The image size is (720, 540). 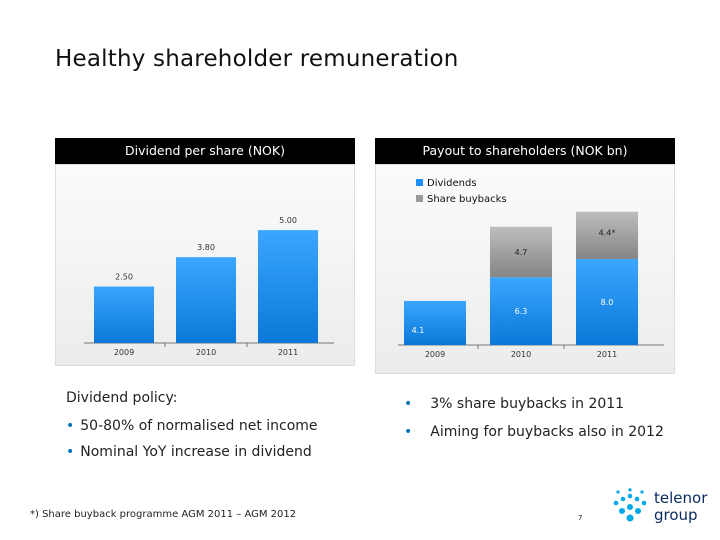 What do you see at coordinates (288, 220) in the screenshot?
I see `data-label: 5.00` at bounding box center [288, 220].